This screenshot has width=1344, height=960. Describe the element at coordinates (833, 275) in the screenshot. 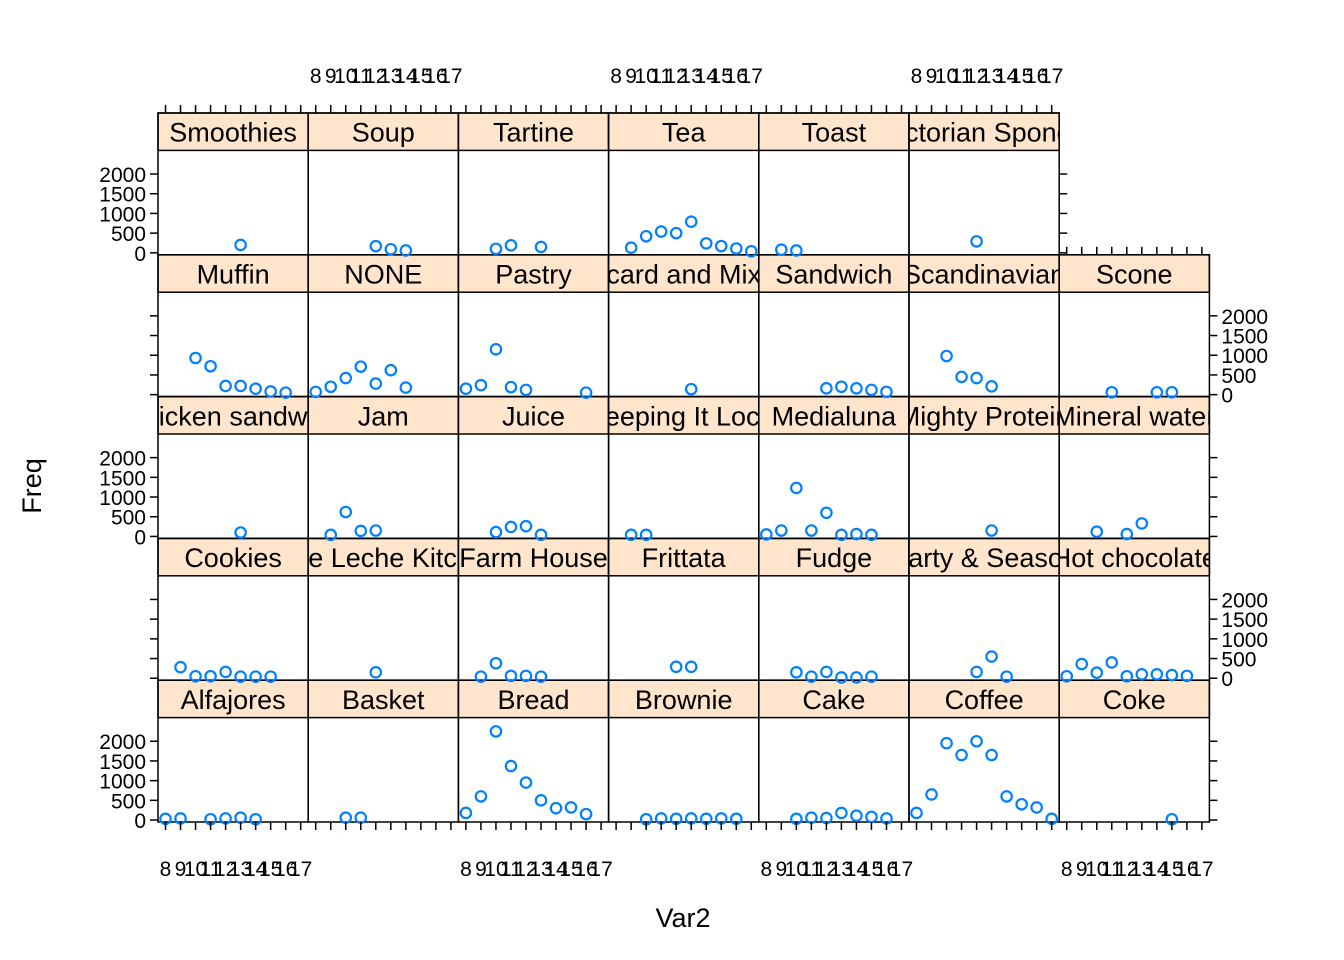

I see `panel-title: Sandwich` at that location.